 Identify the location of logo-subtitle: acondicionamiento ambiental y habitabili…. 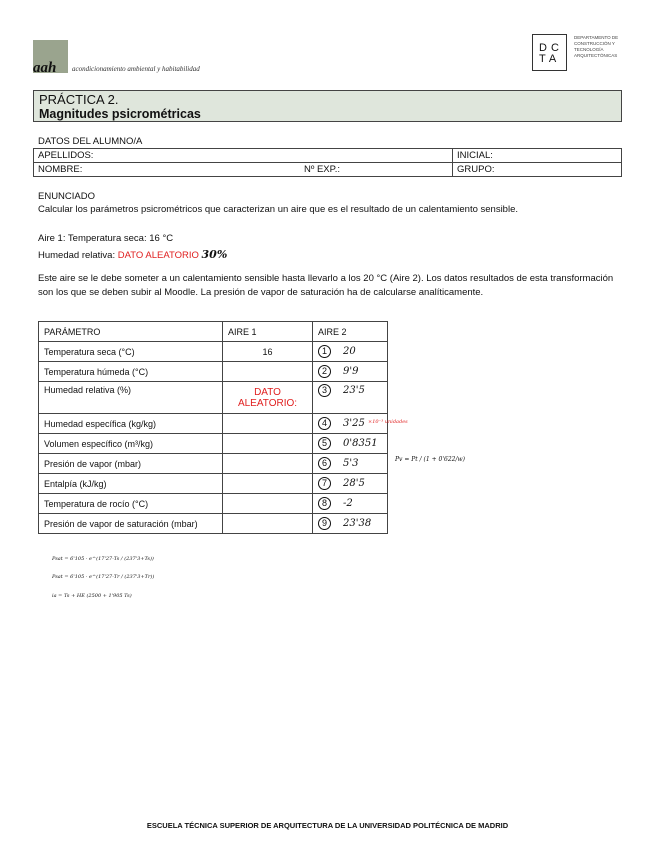
(136, 69).